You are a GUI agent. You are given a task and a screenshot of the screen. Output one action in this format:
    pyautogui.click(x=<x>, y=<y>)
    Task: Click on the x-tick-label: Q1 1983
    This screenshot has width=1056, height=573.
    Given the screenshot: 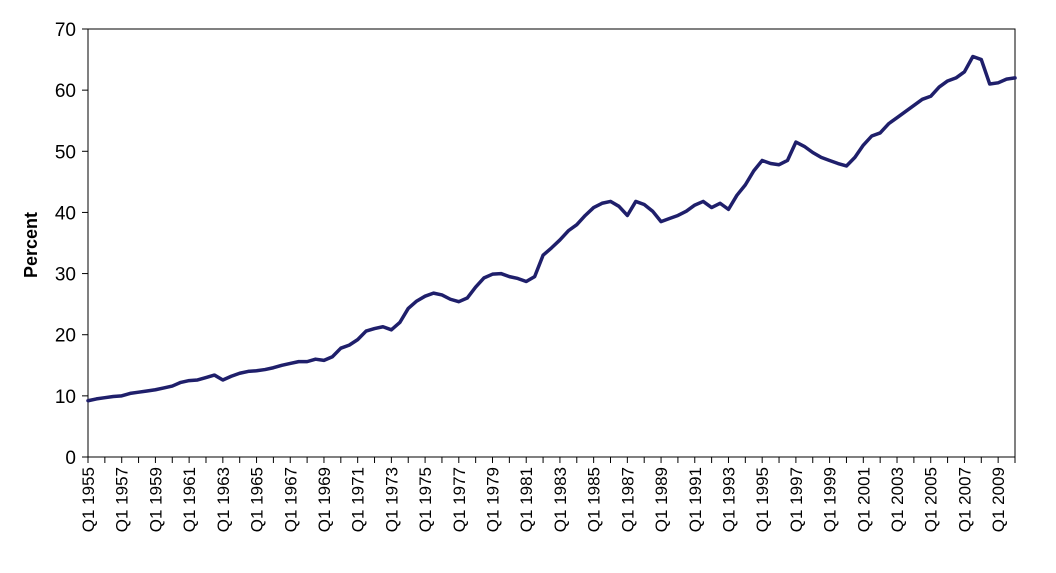 What is the action you would take?
    pyautogui.click(x=560, y=499)
    